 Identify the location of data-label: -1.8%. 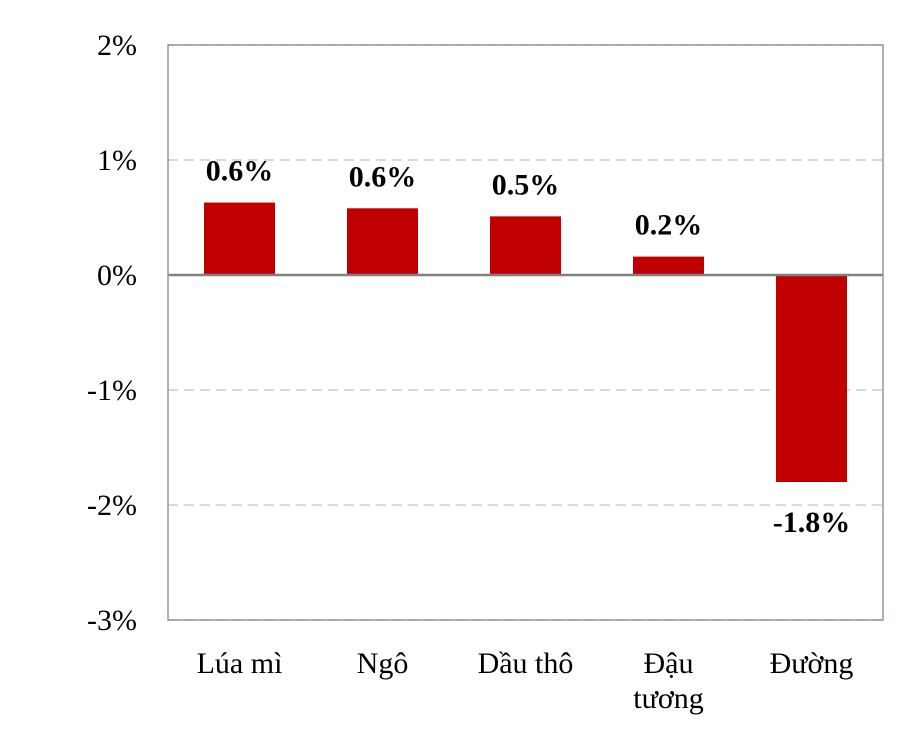
(812, 522).